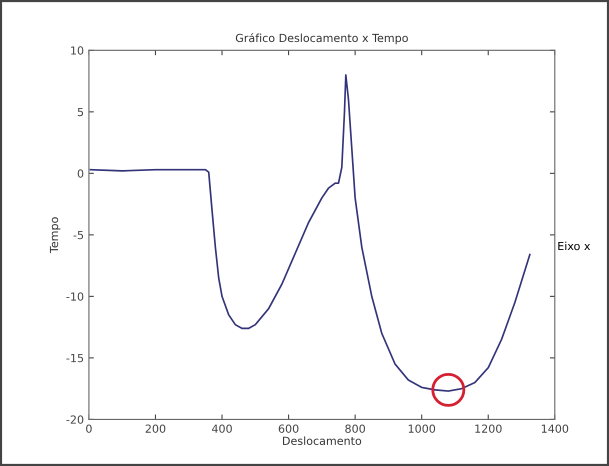  I want to click on x-tick-label: 1400, so click(555, 428).